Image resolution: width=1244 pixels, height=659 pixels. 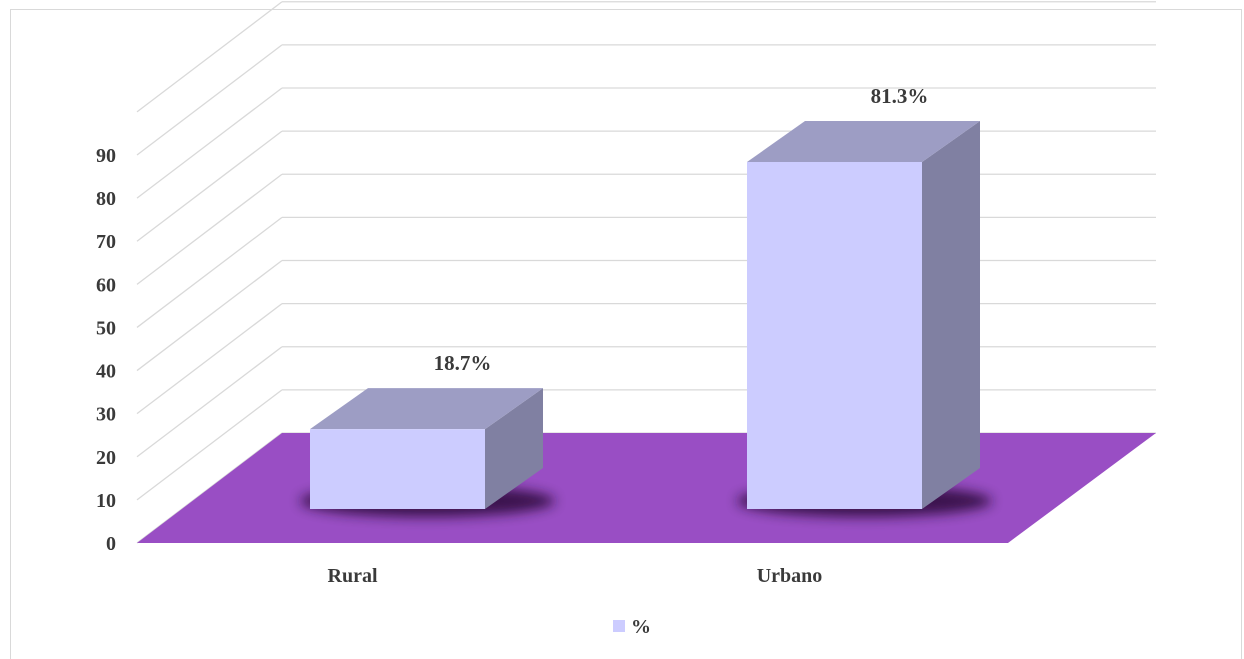 I want to click on y-axis-tick-labels: 0 10 20 30 40 50 60 70 80 90, so click(x=106, y=350).